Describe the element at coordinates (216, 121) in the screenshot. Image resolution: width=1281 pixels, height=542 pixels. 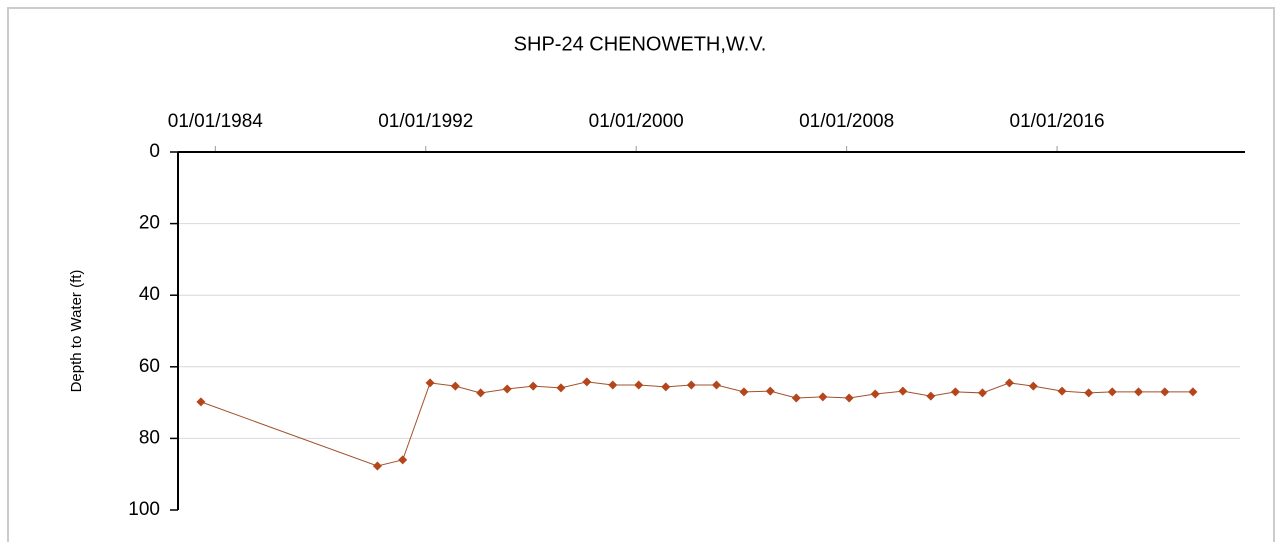
I see `x-tick-label: 01/01/1984` at that location.